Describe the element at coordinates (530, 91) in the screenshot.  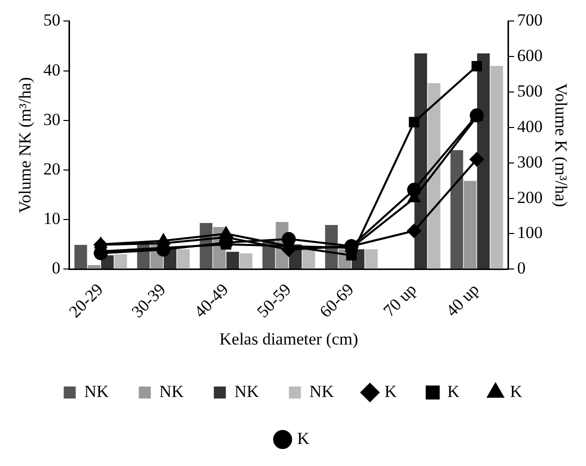
I see `y2-tick-label: 500` at that location.